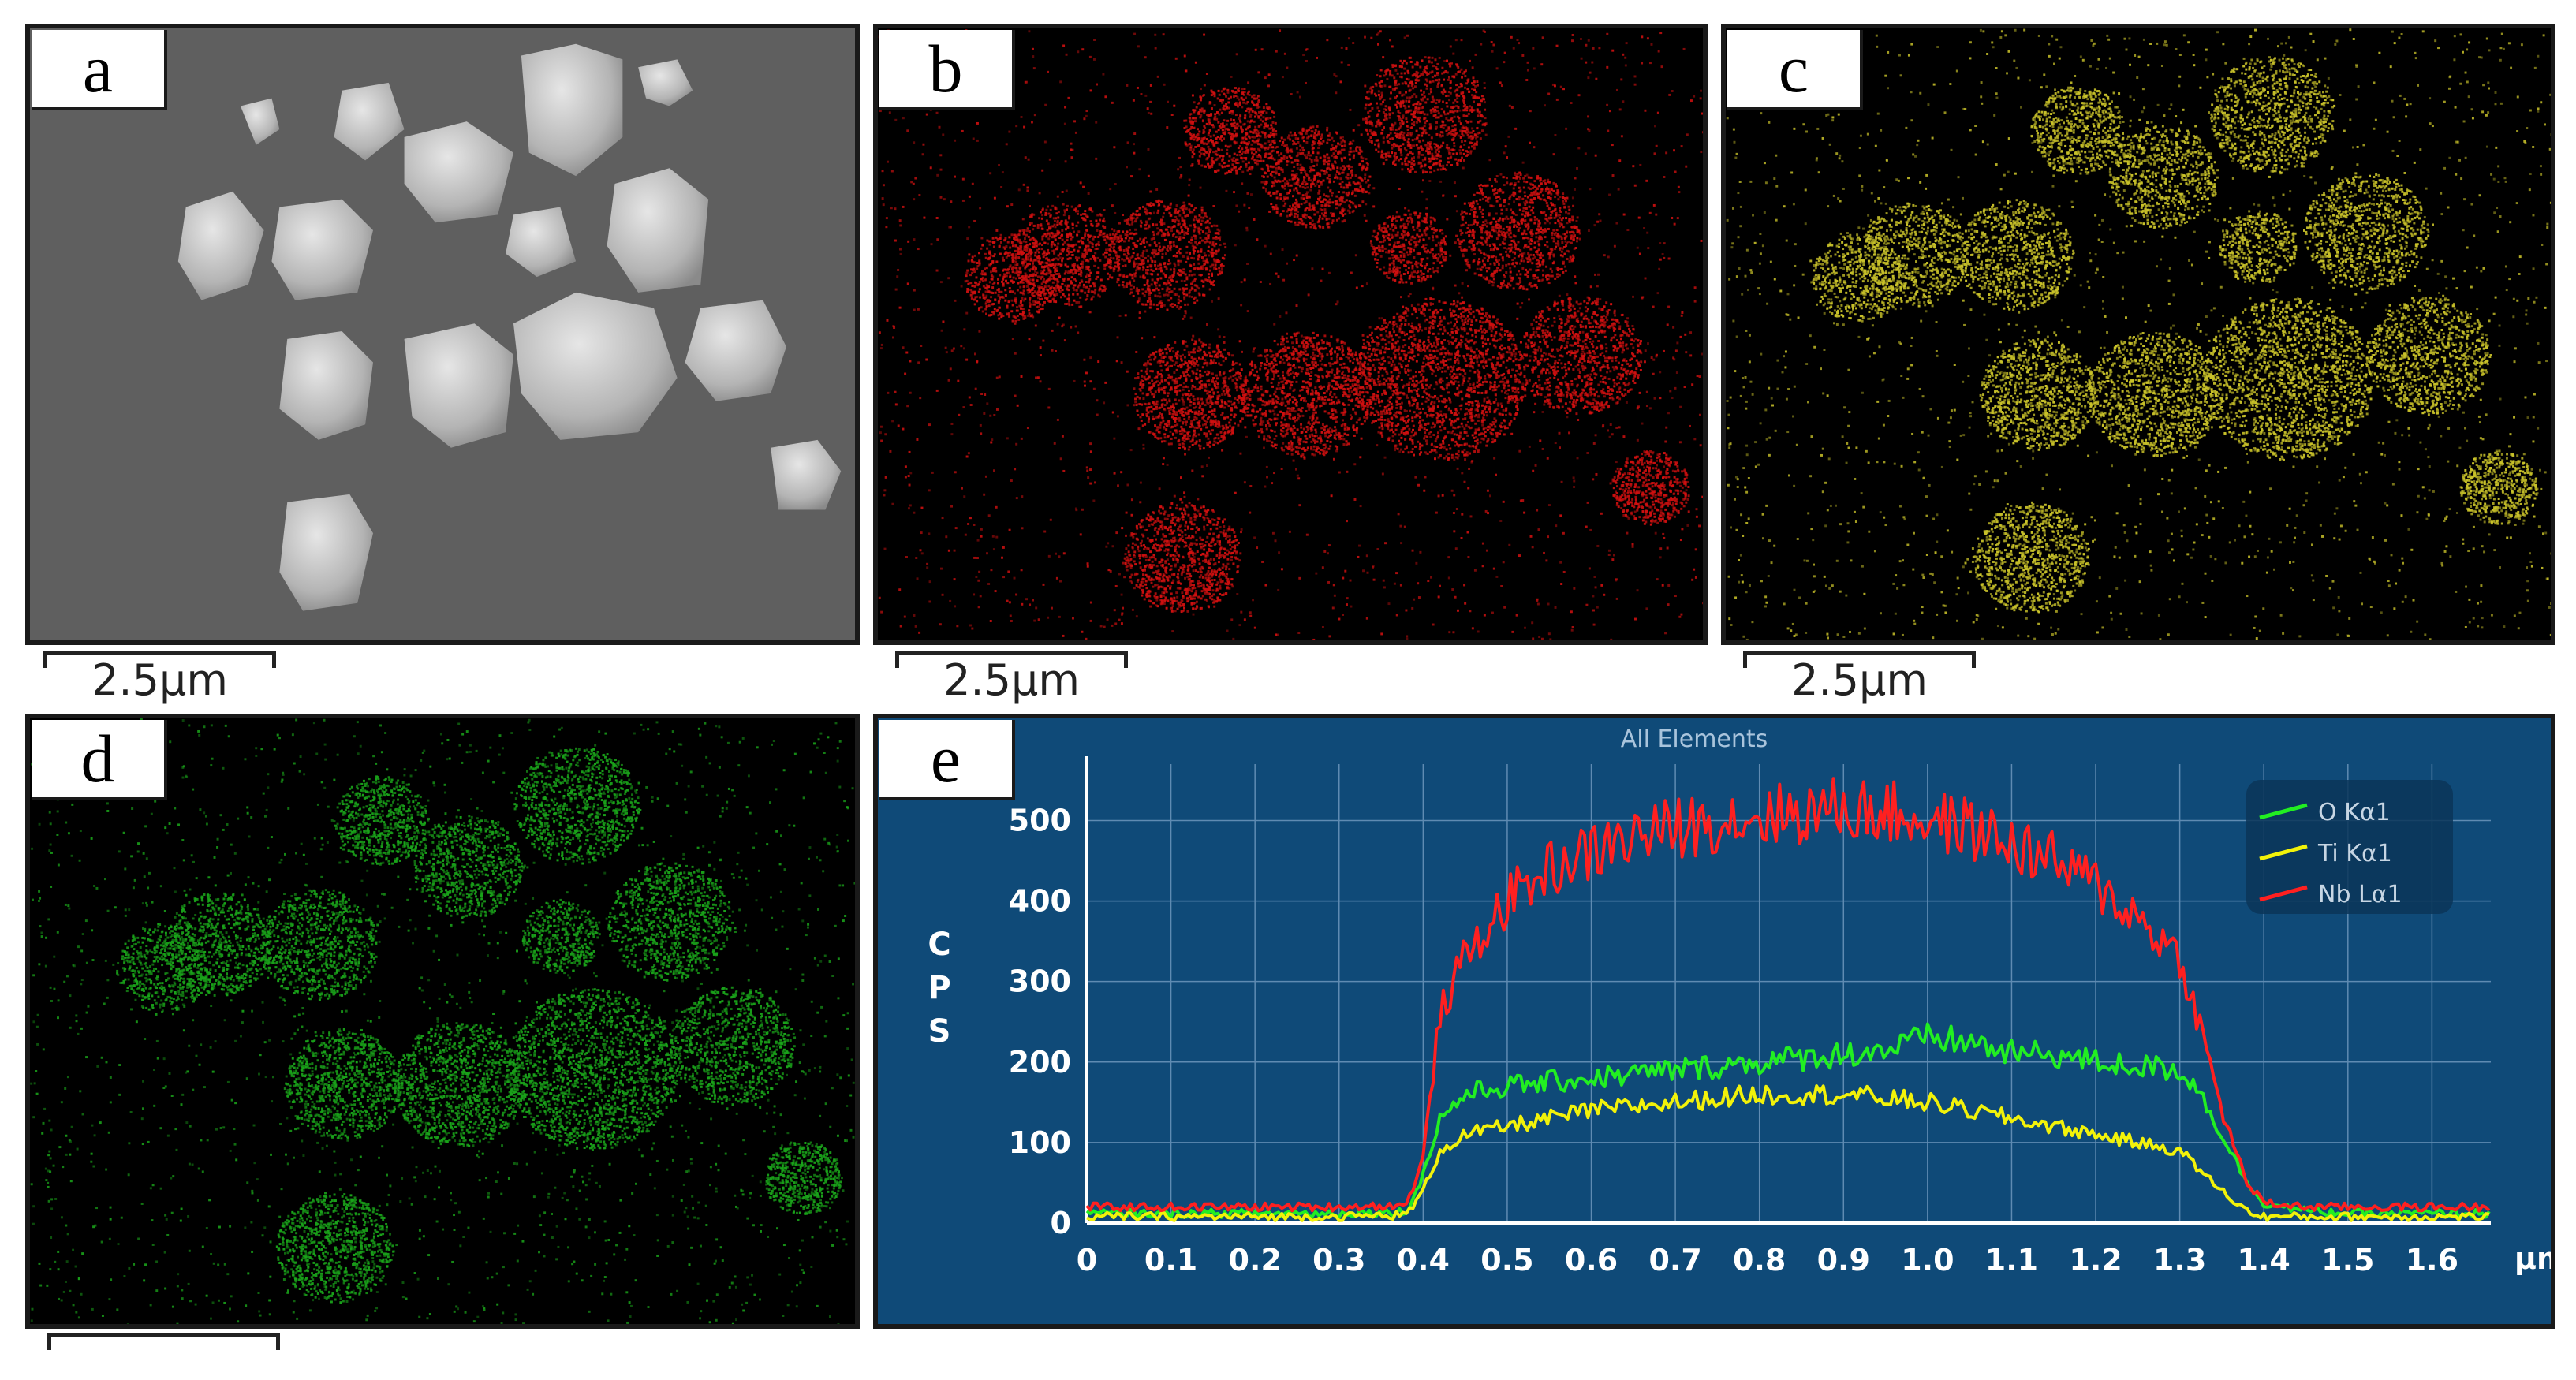 This screenshot has height=1380, width=2576. I want to click on legend-entry: Ti Kα1, so click(2354, 854).